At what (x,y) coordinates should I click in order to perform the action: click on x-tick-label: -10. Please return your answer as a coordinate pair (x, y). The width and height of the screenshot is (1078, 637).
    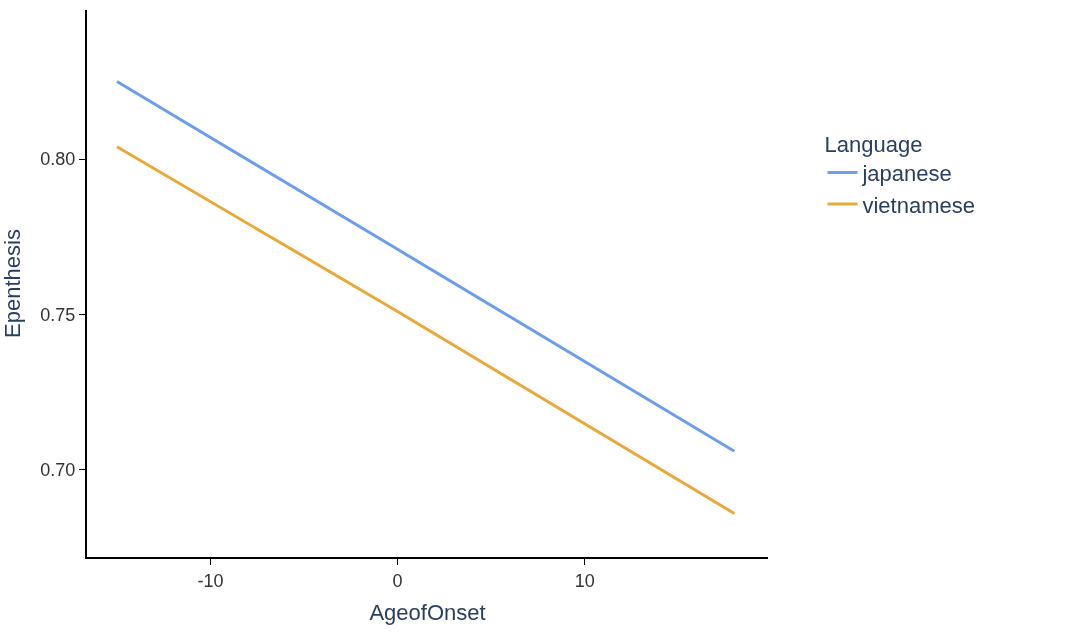
    Looking at the image, I should click on (210, 580).